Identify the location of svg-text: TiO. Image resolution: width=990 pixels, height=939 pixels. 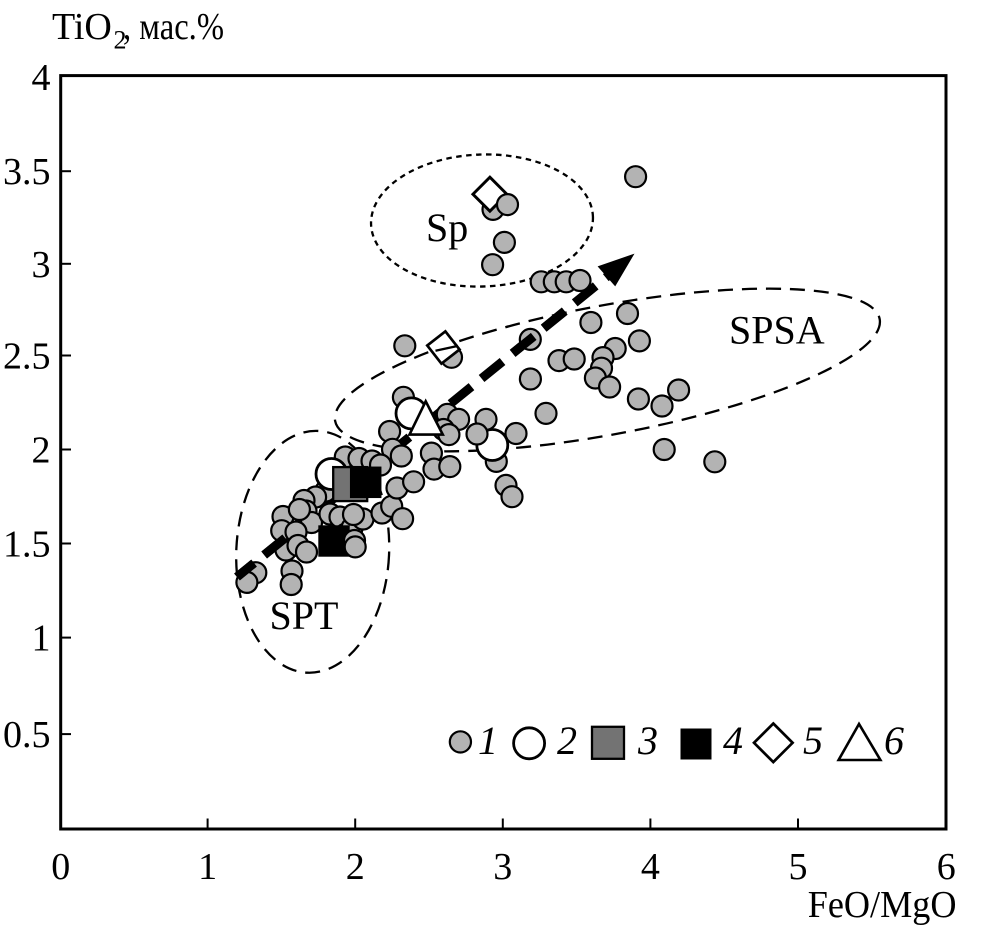
(82, 27).